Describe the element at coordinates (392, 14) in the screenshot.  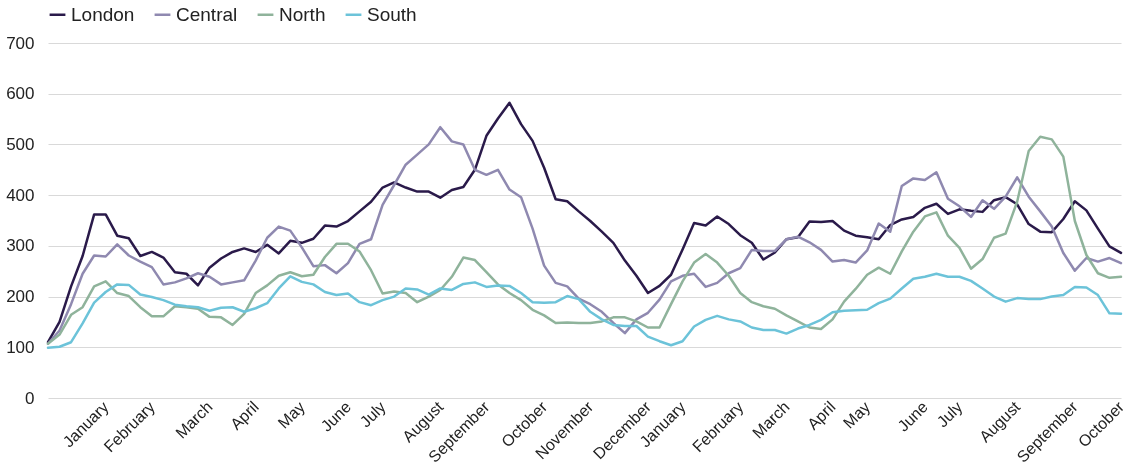
I see `legend-label: South` at that location.